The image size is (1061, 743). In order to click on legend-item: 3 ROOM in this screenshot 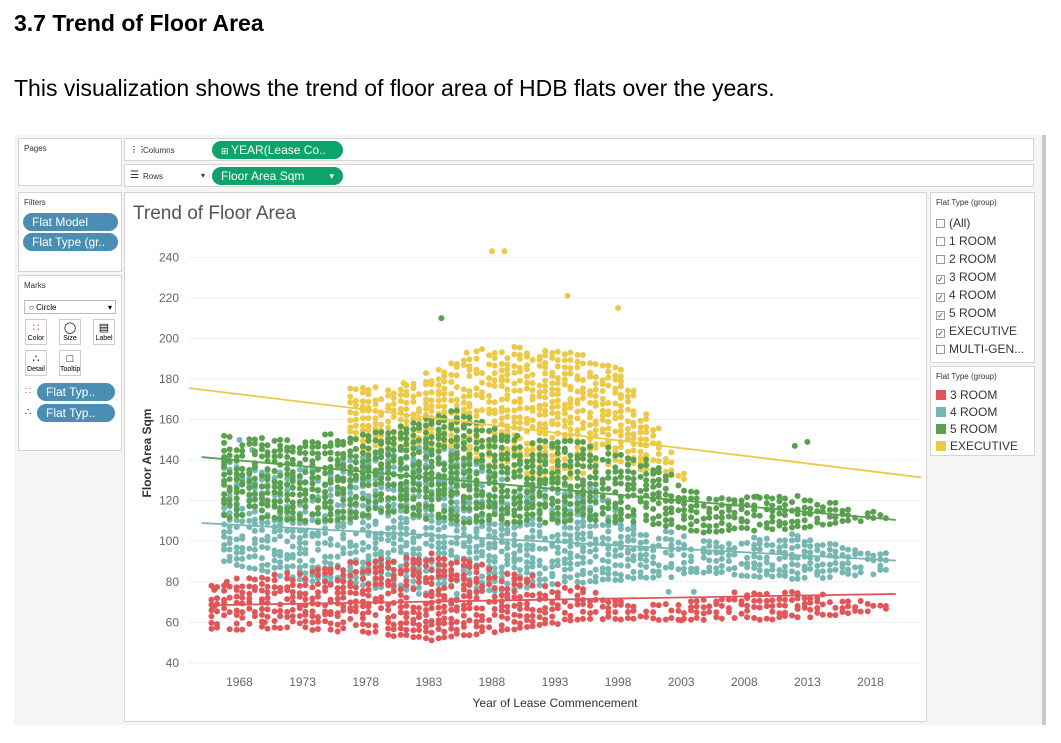, I will do `click(966, 395)`.